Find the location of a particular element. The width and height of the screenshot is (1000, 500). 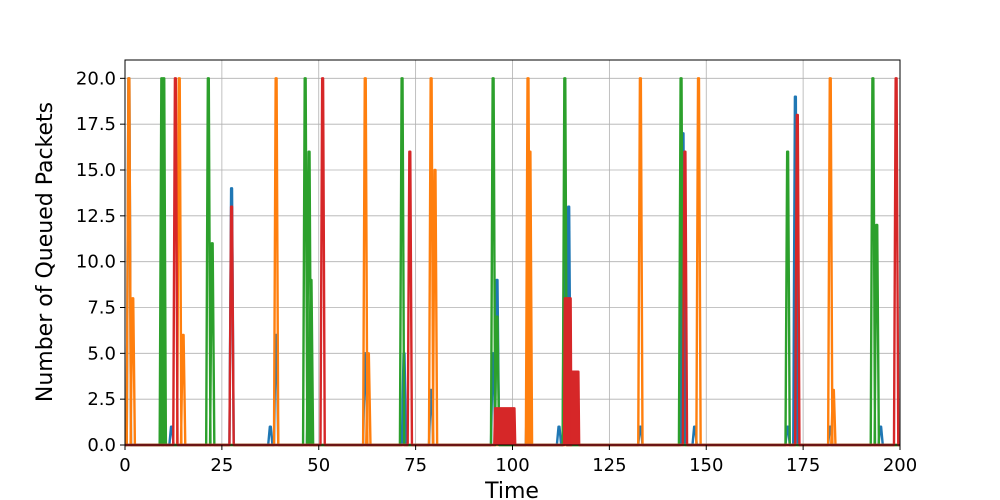

y-tick-label: 12.5 is located at coordinates (96, 216).